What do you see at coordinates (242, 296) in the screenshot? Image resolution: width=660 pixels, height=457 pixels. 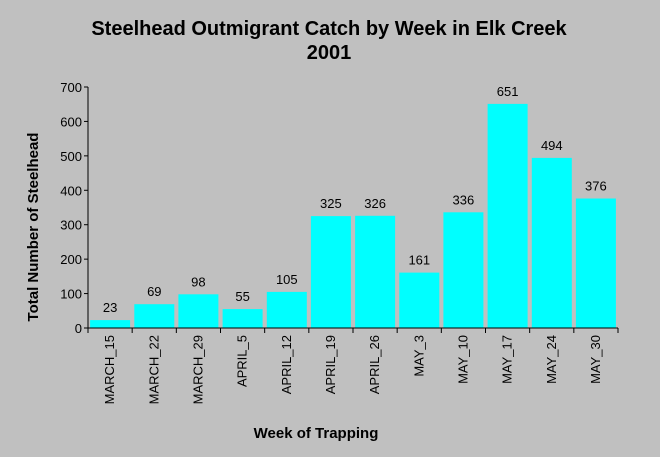 I see `data-label: 55` at bounding box center [242, 296].